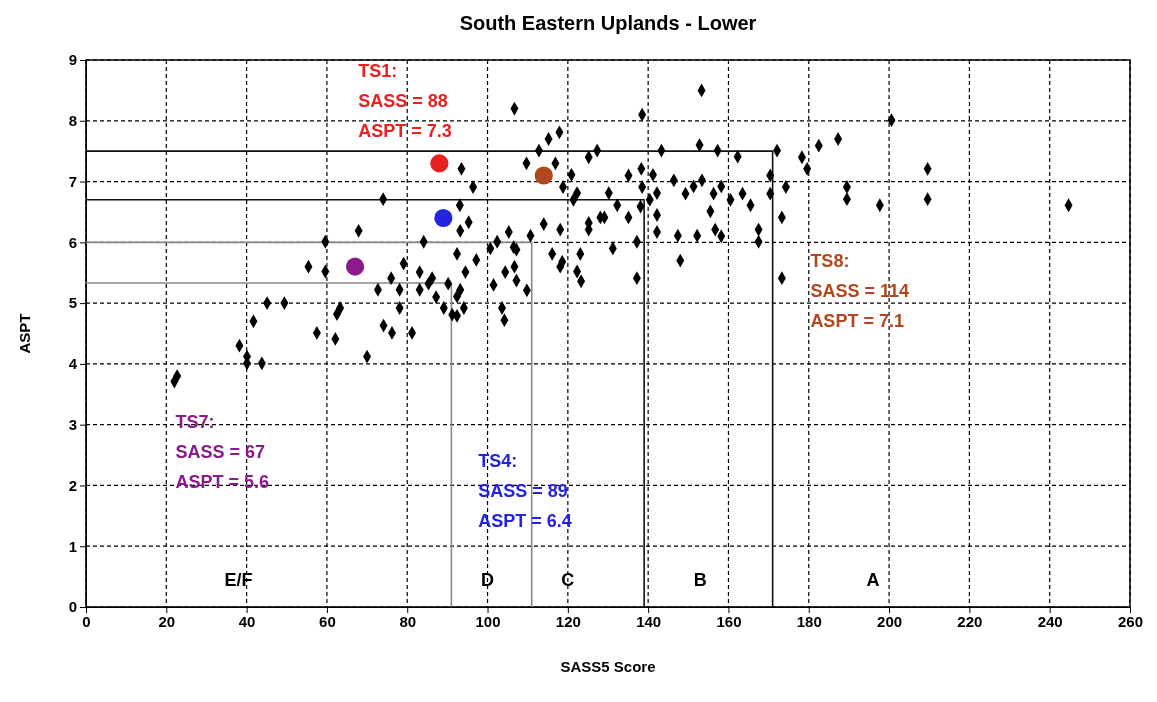 This screenshot has width=1157, height=702. What do you see at coordinates (525, 491) in the screenshot?
I see `annotation: TS4: SASS = 89 ASPT = 6.4` at bounding box center [525, 491].